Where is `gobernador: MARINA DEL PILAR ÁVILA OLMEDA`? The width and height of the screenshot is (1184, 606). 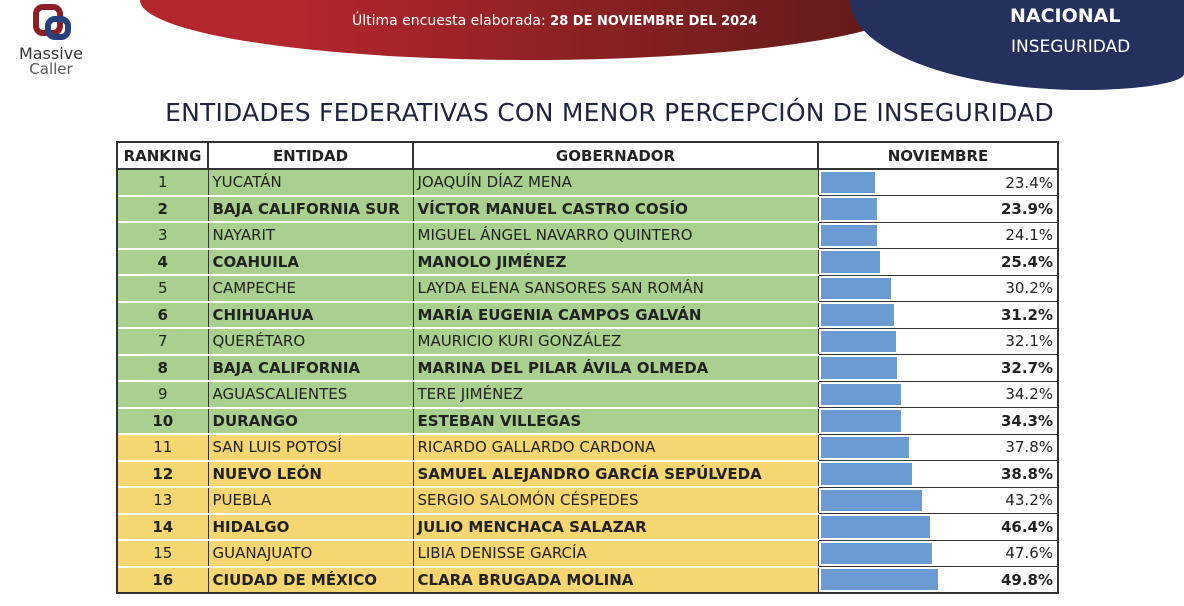 gobernador: MARINA DEL PILAR ÁVILA OLMEDA is located at coordinates (616, 367).